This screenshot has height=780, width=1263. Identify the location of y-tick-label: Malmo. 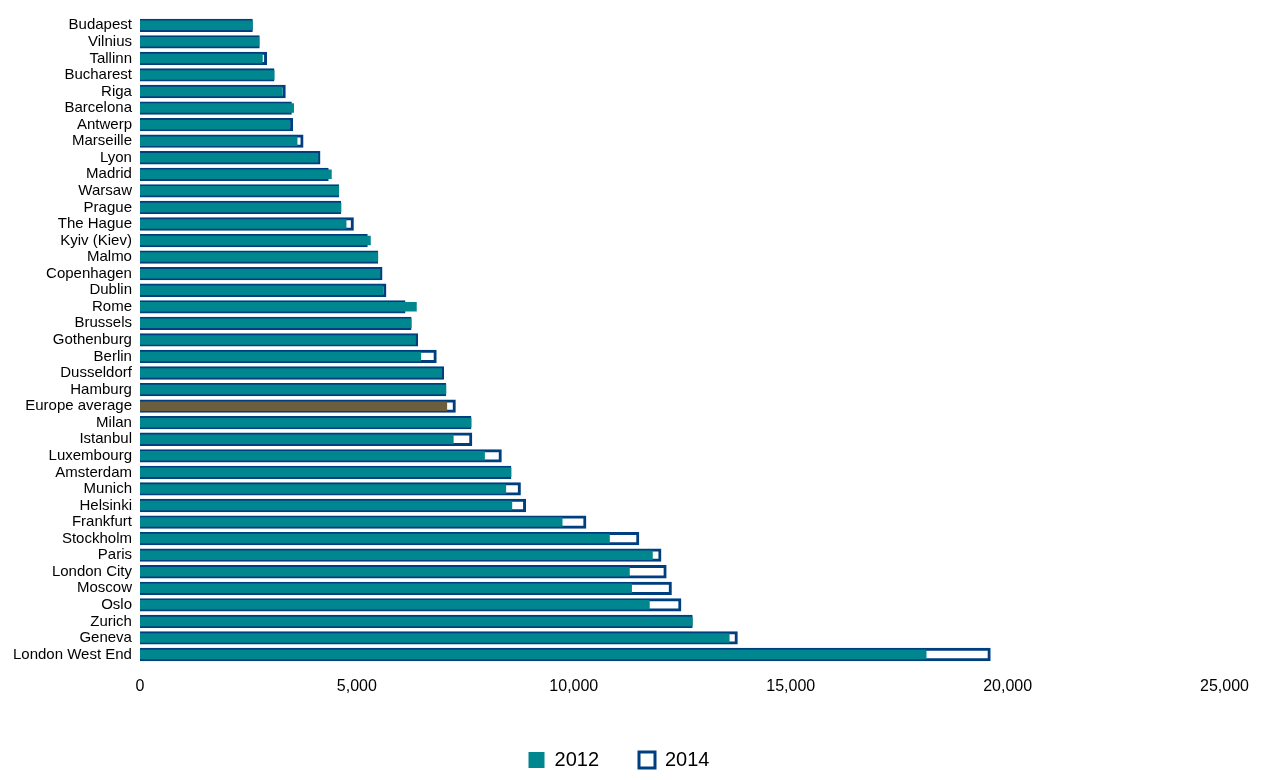
(109, 256).